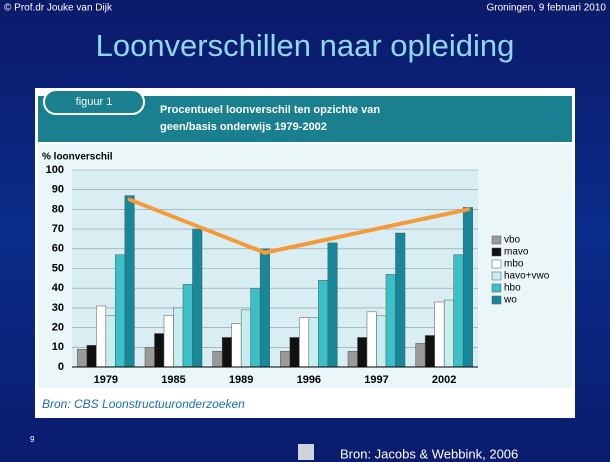 This screenshot has width=610, height=462. Describe the element at coordinates (444, 380) in the screenshot. I see `x-tick-label: 2002` at that location.